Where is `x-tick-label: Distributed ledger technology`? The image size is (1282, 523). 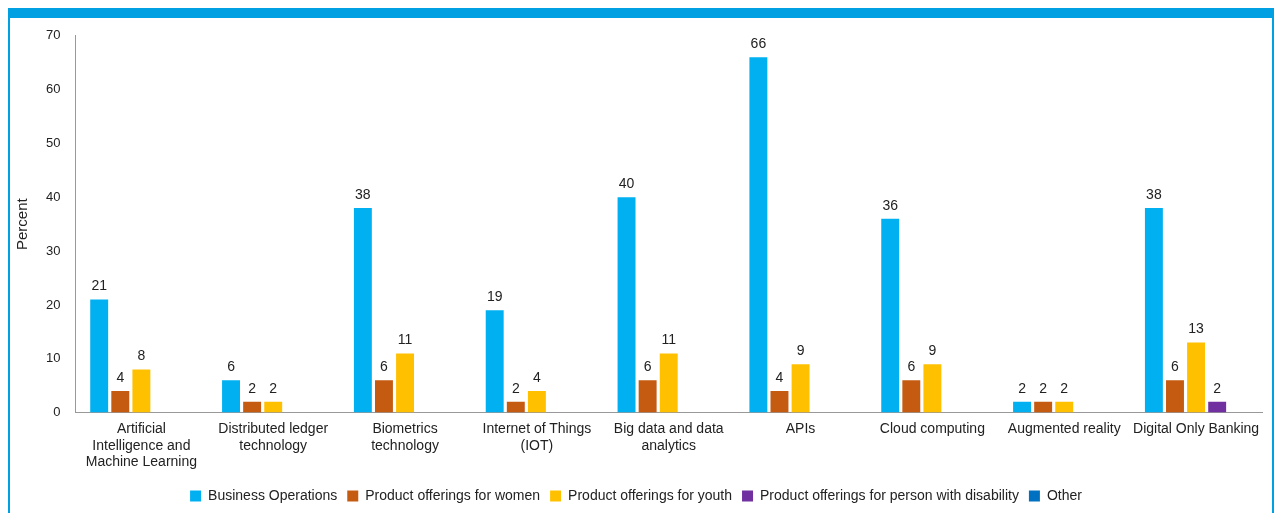
x-tick-label: Distributed ledger technology is located at coordinates (273, 436).